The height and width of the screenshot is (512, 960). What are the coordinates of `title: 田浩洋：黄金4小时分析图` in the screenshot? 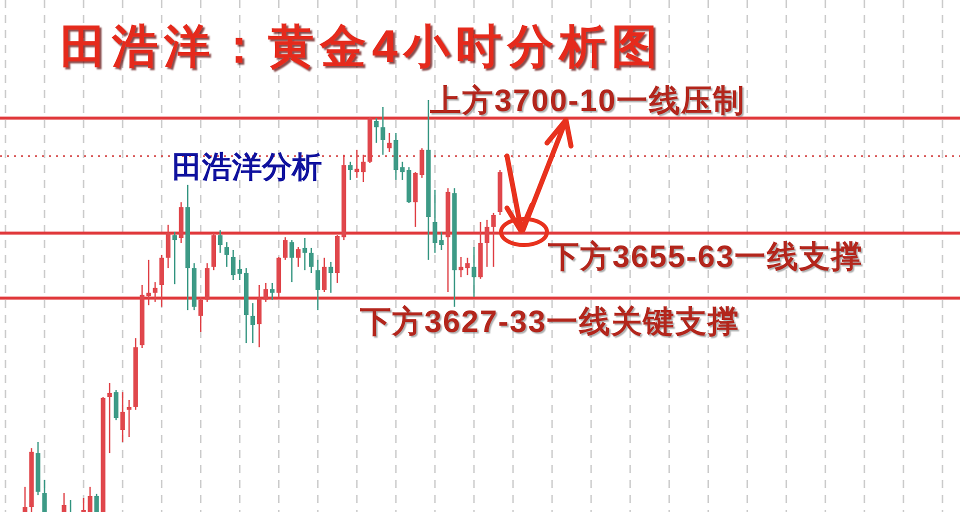 It's located at (362, 46).